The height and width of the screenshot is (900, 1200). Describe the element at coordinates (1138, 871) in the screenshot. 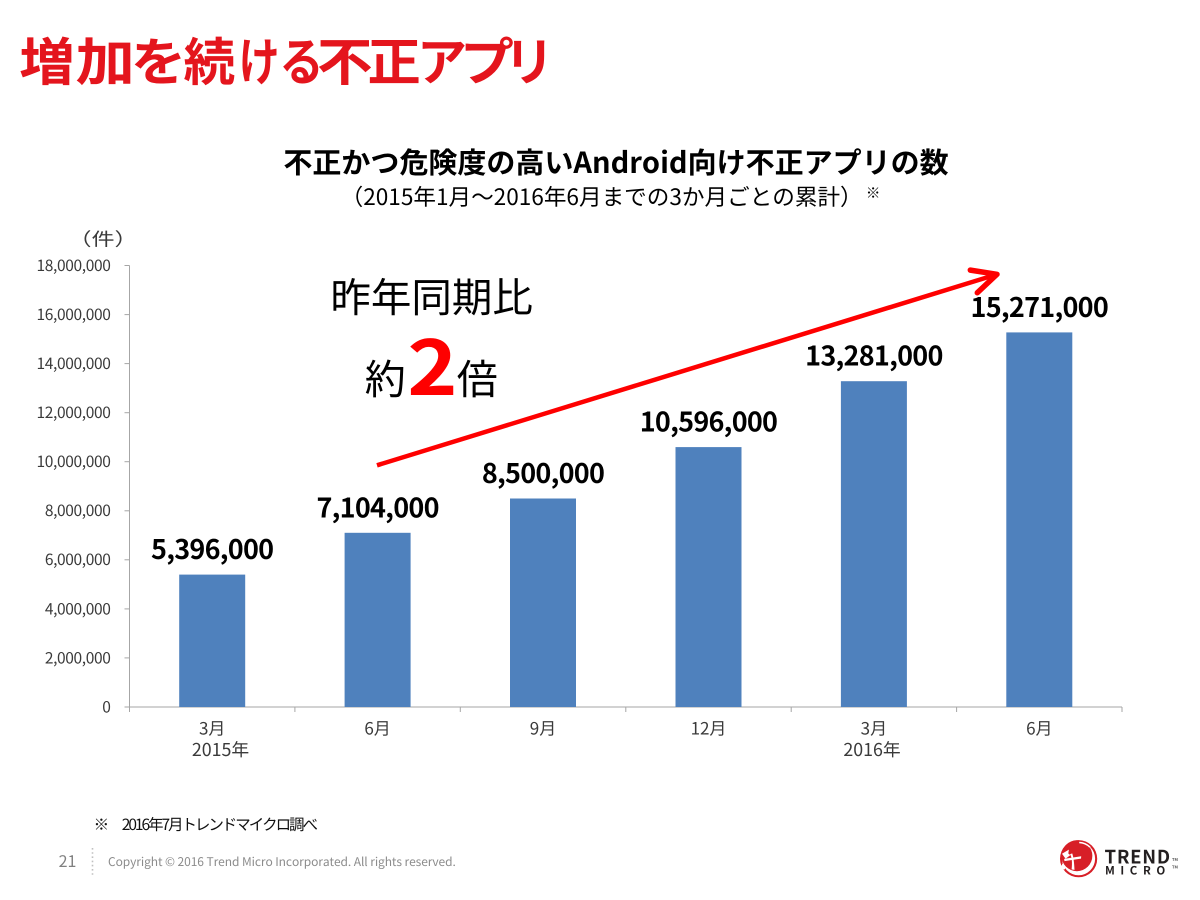

I see `svg-text: MICRO` at that location.